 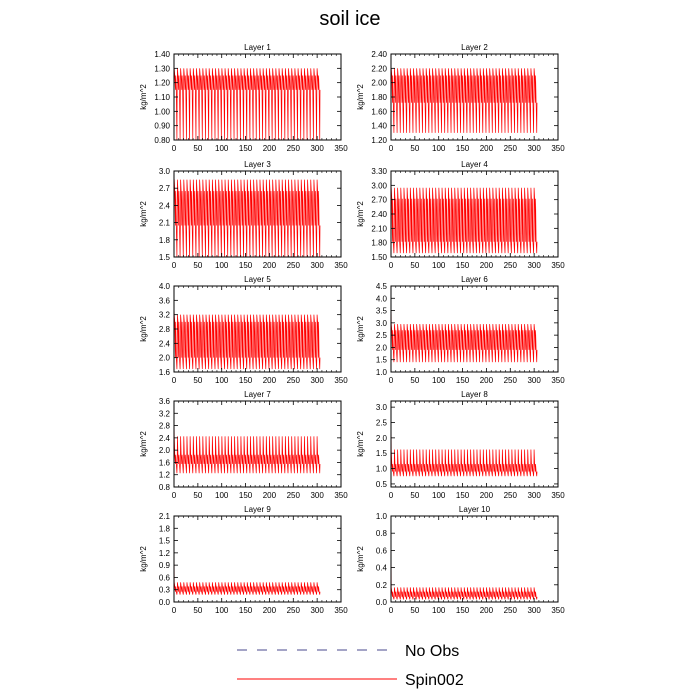 What do you see at coordinates (382, 335) in the screenshot?
I see `y-tick-label: 2.5` at bounding box center [382, 335].